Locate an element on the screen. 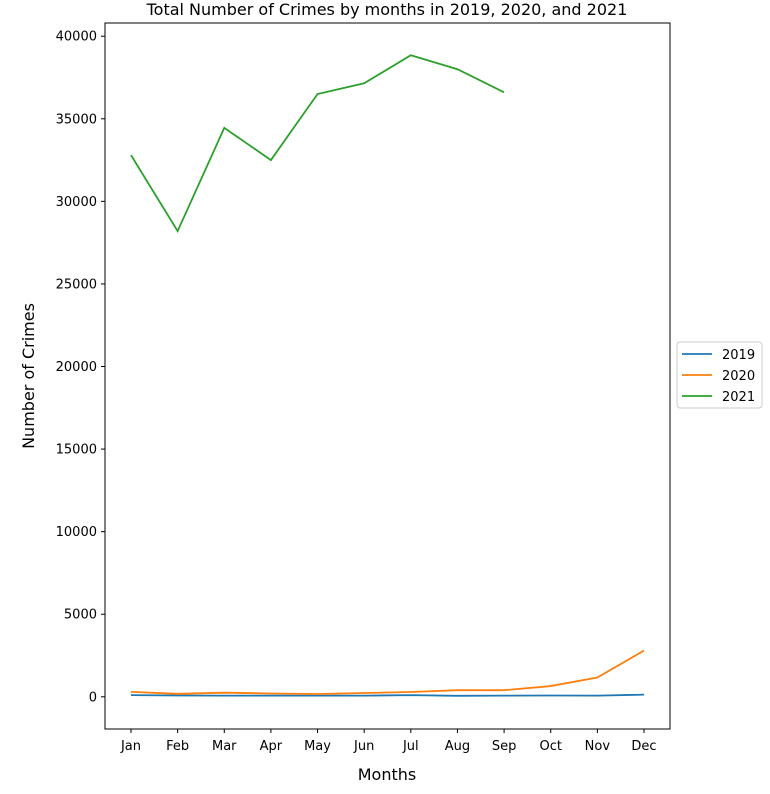  x-axis-label: Months is located at coordinates (387, 774).